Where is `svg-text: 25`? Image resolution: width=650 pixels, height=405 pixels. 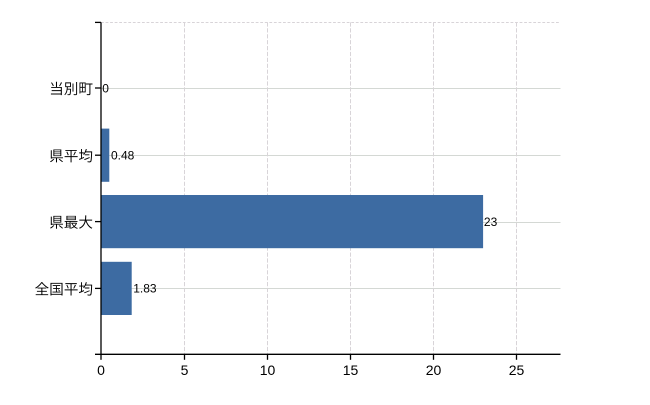 svg-text: 25 is located at coordinates (517, 370).